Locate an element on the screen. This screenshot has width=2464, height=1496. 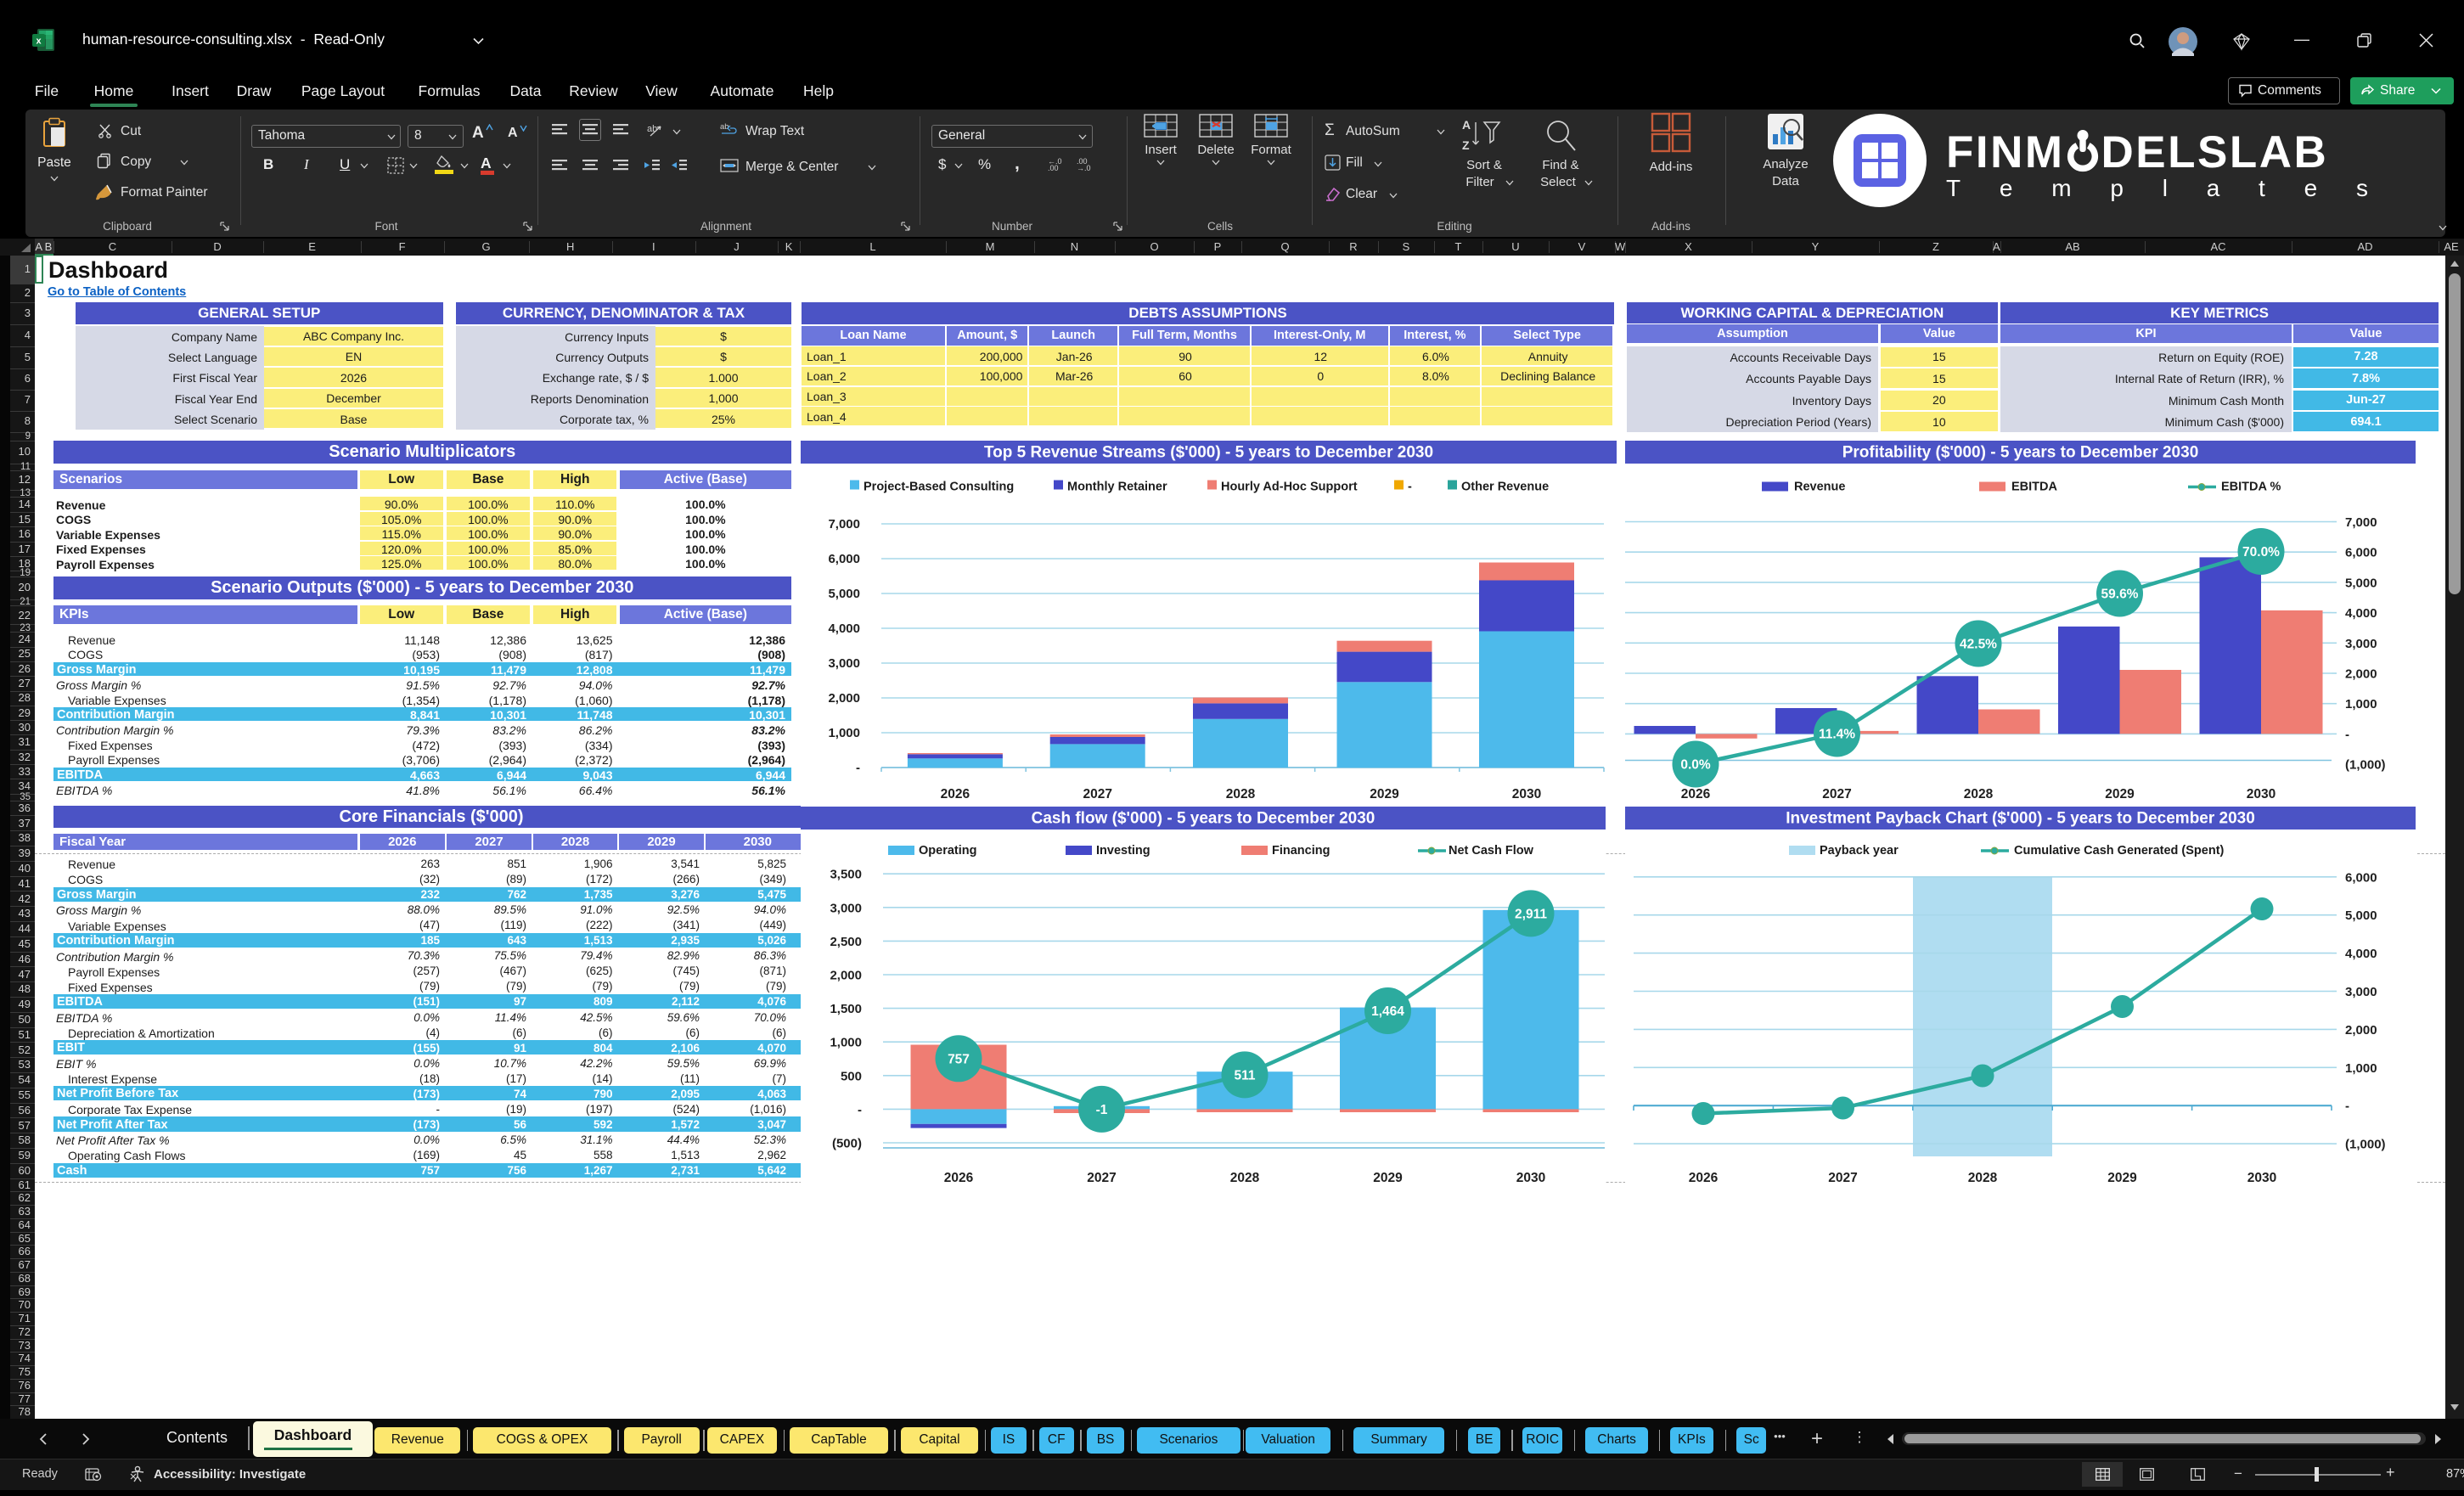
svg-text: Payback year is located at coordinates (1859, 851).